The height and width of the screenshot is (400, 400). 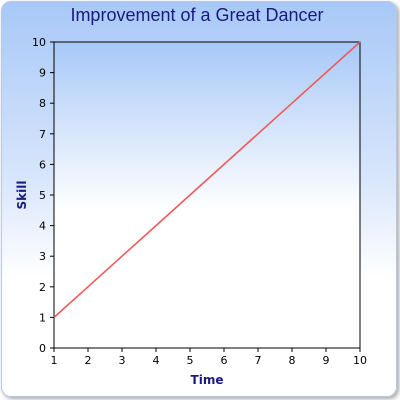 I want to click on y-tick-label: 7, so click(x=42, y=134).